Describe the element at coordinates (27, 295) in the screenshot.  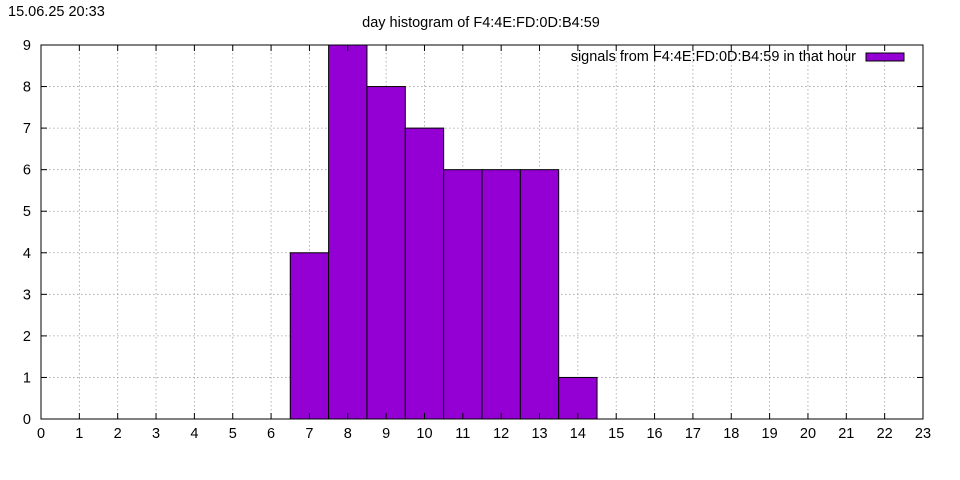
I see `y-tick-label: 3` at that location.